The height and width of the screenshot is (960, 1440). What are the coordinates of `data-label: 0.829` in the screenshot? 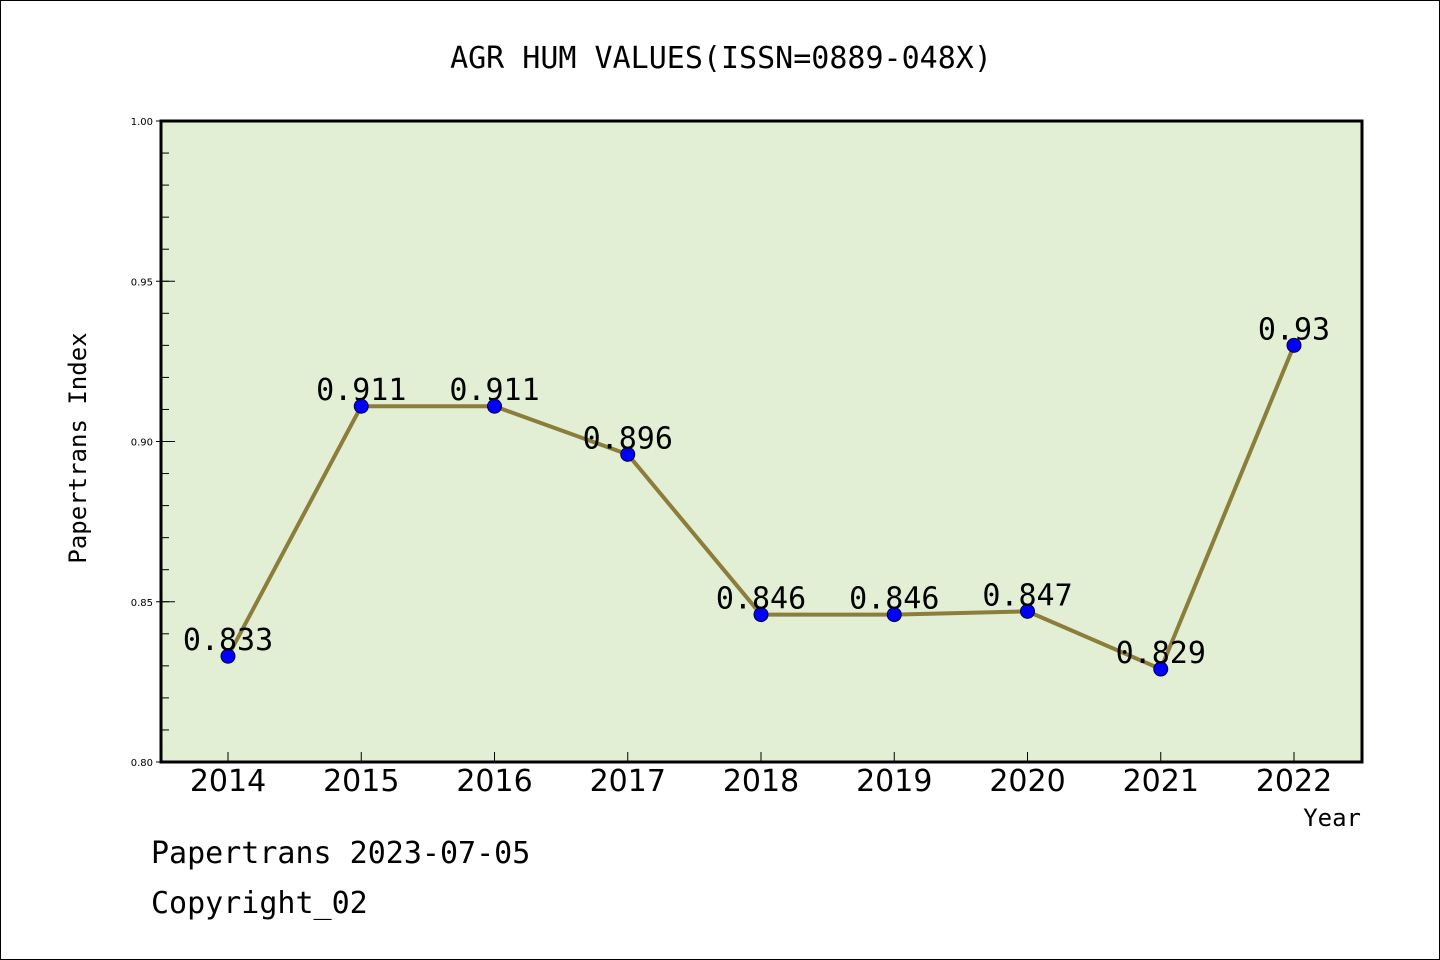 It's located at (1161, 653).